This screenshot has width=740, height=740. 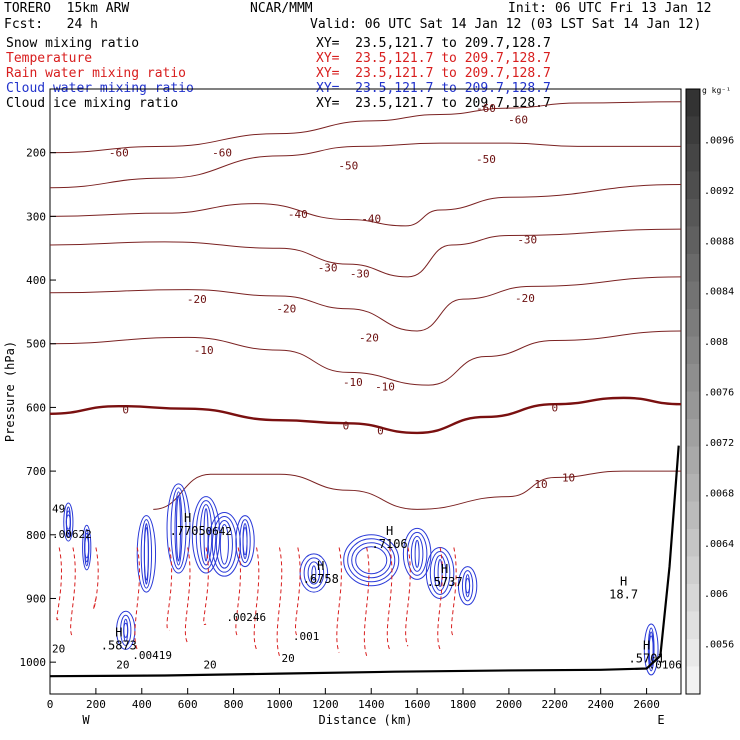 I want to click on colorbar-tick-10: .0056, so click(x=719, y=645).